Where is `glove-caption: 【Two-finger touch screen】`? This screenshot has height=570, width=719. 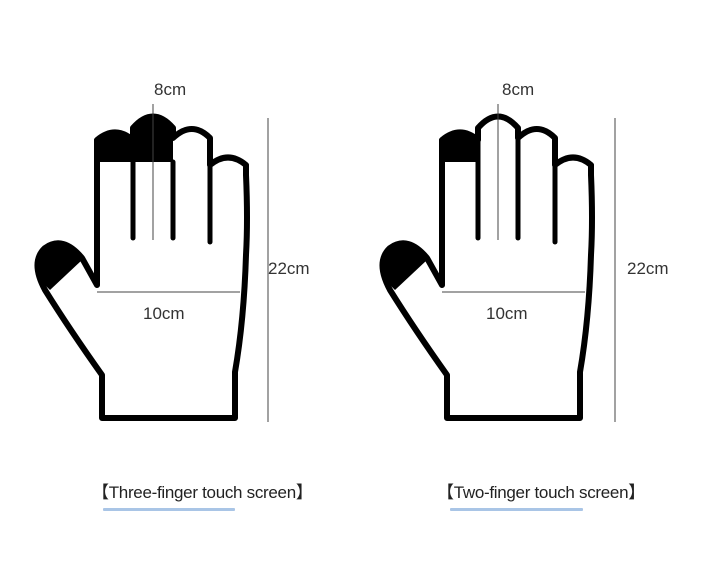
glove-caption: 【Two-finger touch screen】 is located at coordinates (541, 492).